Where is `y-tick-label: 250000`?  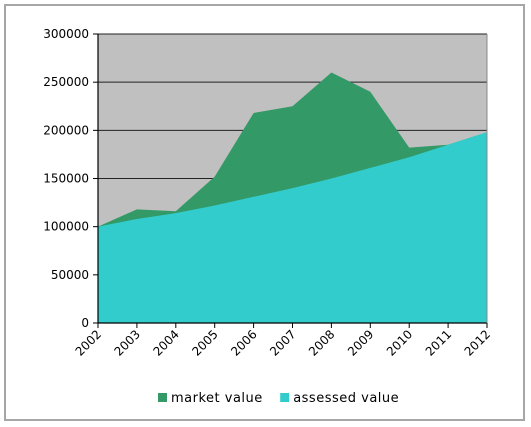 y-tick-label: 250000 is located at coordinates (66, 82).